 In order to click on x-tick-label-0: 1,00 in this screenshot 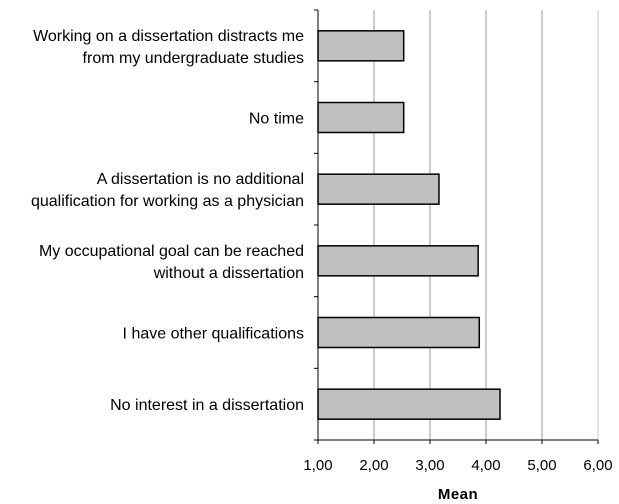, I will do `click(317, 465)`.